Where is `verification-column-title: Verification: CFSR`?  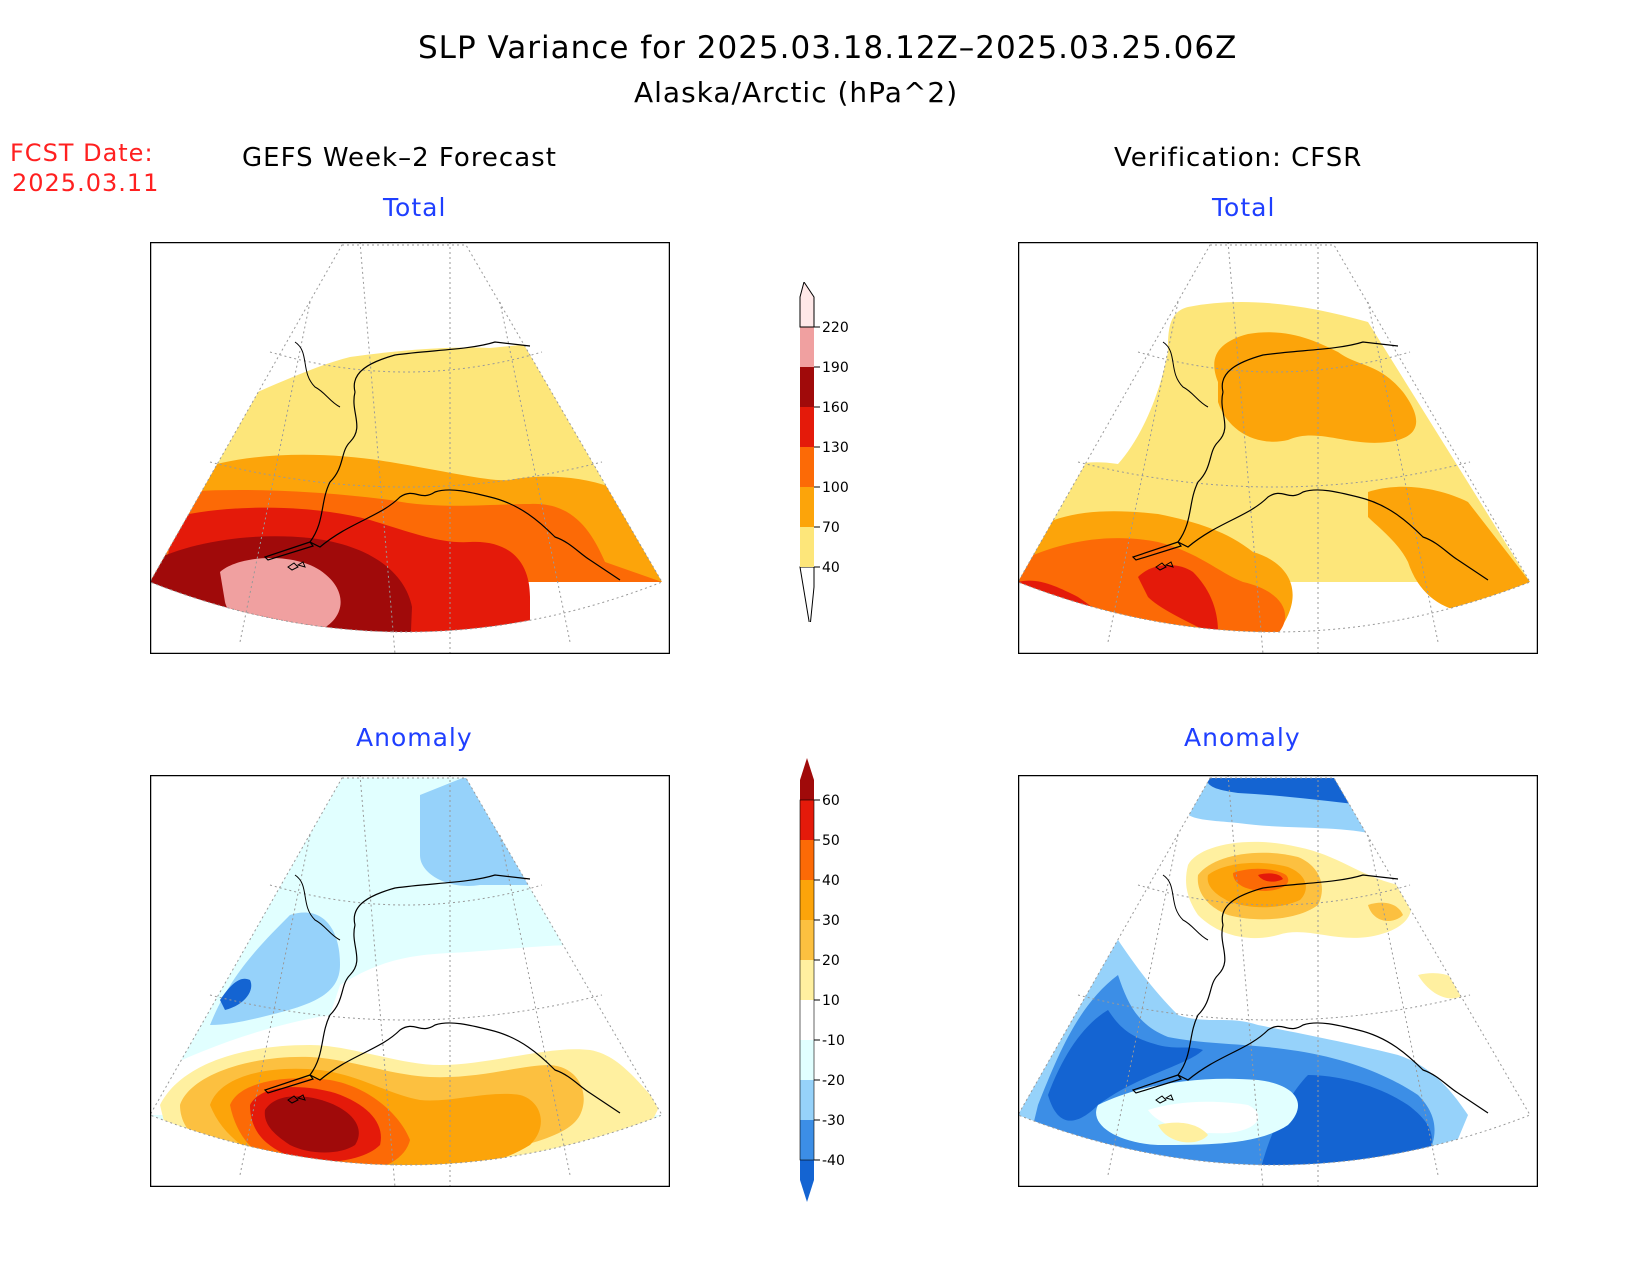 verification-column-title: Verification: CFSR is located at coordinates (1238, 158).